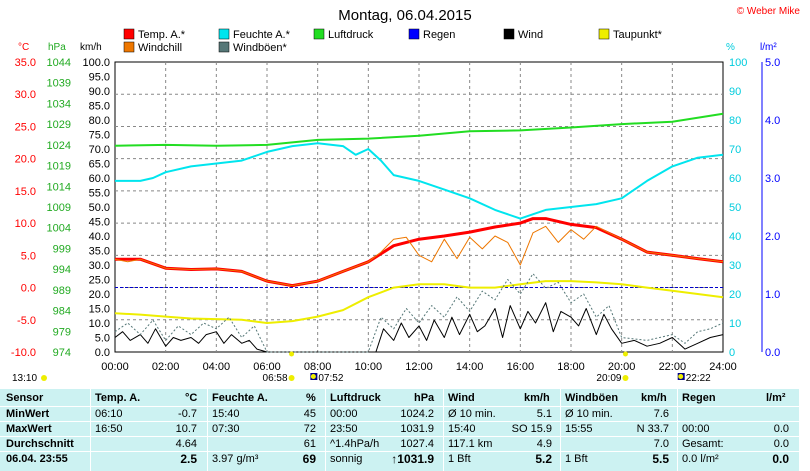  Describe the element at coordinates (537, 398) in the screenshot. I see `header-wind-unit: km/h` at that location.